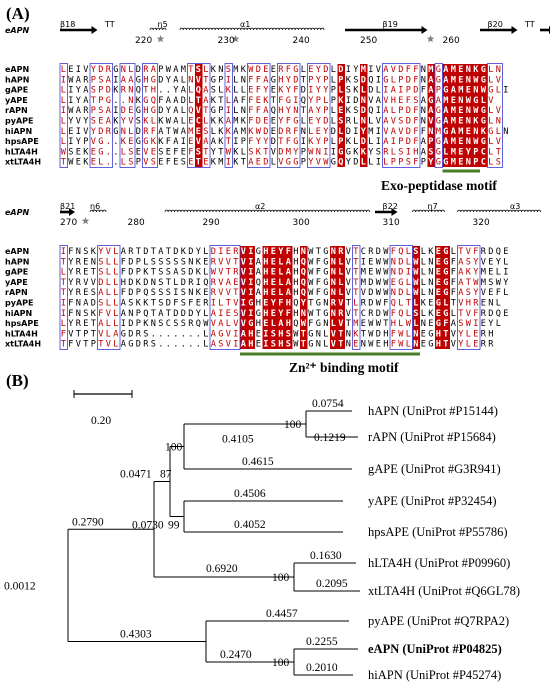  What do you see at coordinates (432, 437) in the screenshot?
I see `taxon-label: rAPN (UniProt #P15684)` at bounding box center [432, 437].